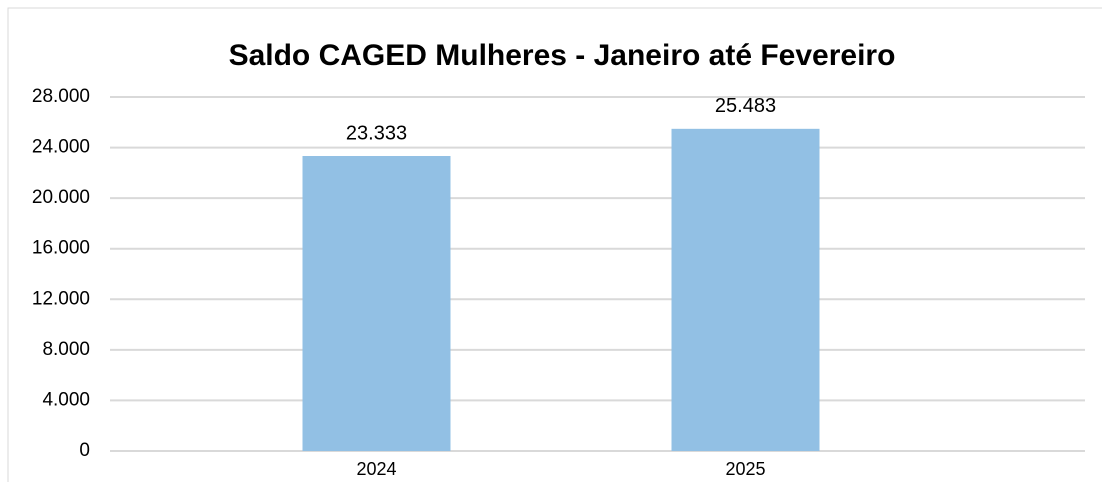 The image size is (1102, 482). I want to click on y-tick-label: 0, so click(84, 450).